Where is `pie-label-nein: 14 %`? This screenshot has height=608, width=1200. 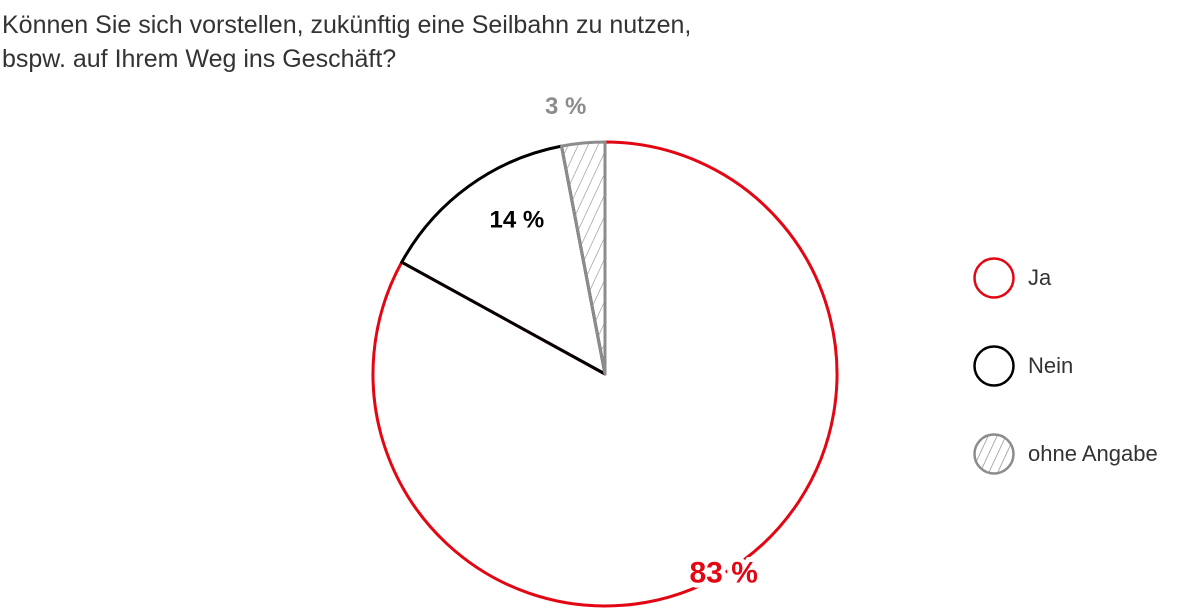 pie-label-nein: 14 % is located at coordinates (516, 220).